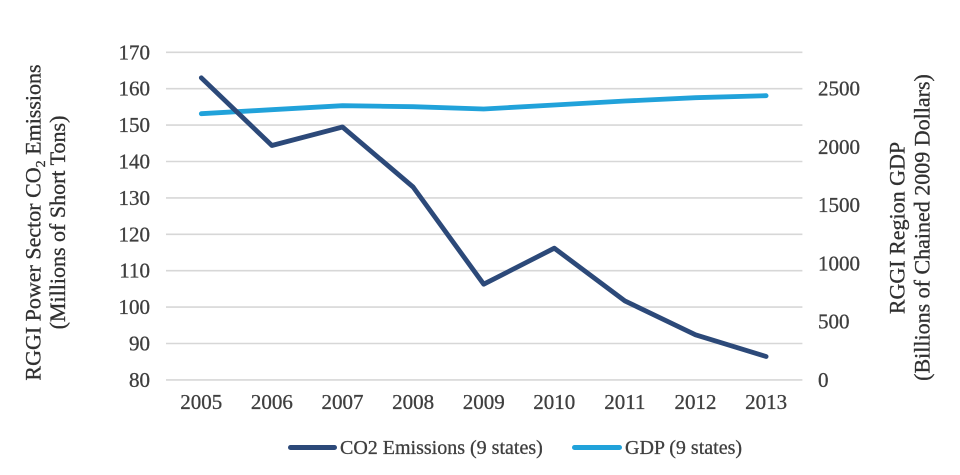 The image size is (960, 475). I want to click on svg-text: 0, so click(823, 380).